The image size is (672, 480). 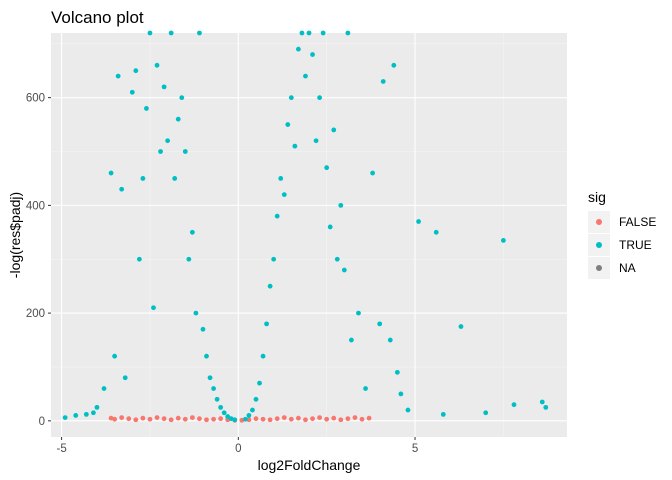 What do you see at coordinates (627, 268) in the screenshot?
I see `legend-label-na: NA` at bounding box center [627, 268].